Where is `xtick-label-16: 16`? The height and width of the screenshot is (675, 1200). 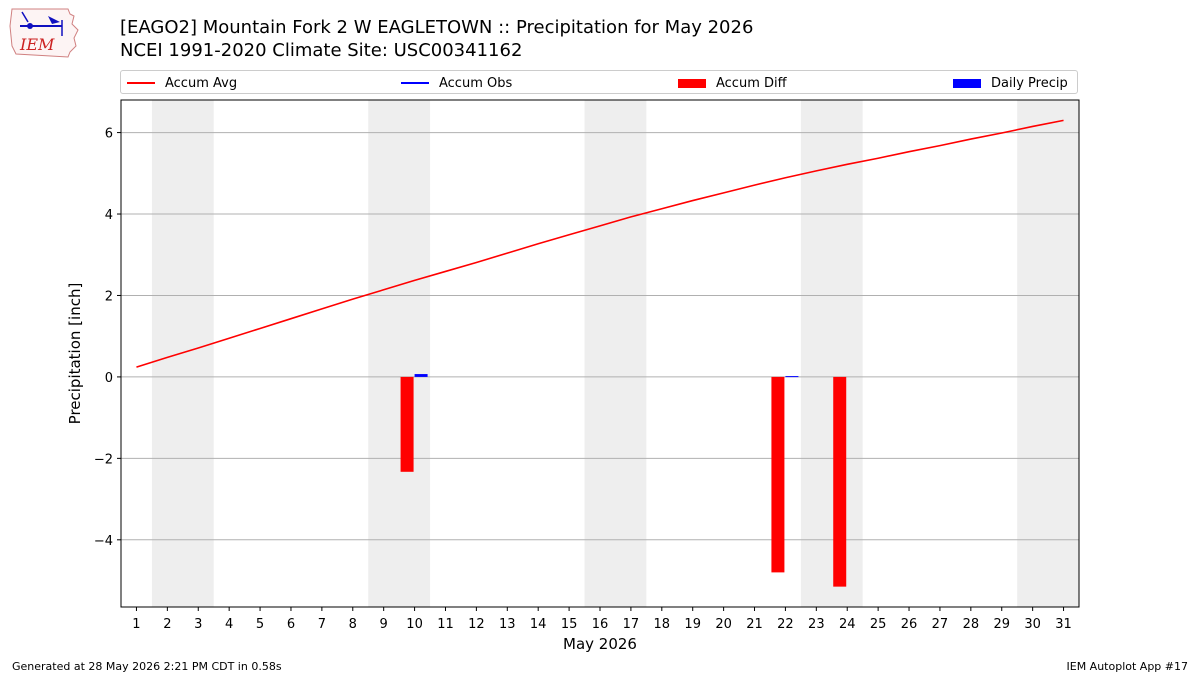
xtick-label-16: 16 is located at coordinates (600, 624).